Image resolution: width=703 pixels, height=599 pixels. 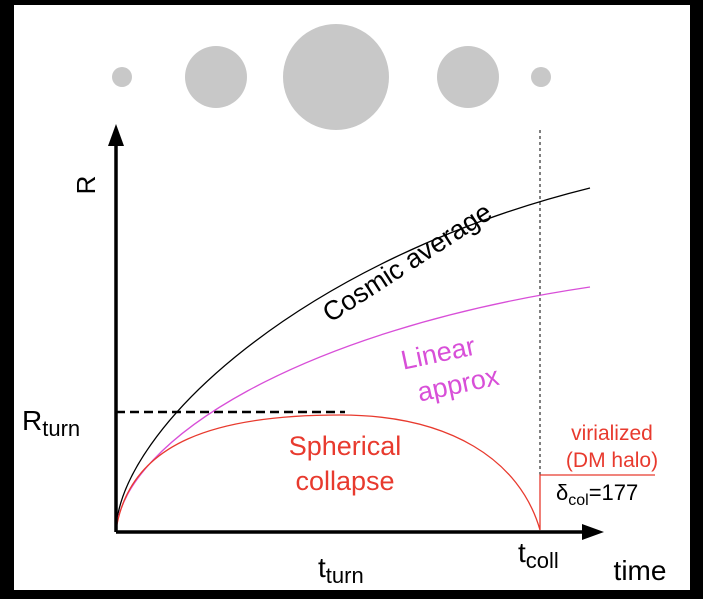 I want to click on spherical-label: collapse, so click(x=344, y=481).